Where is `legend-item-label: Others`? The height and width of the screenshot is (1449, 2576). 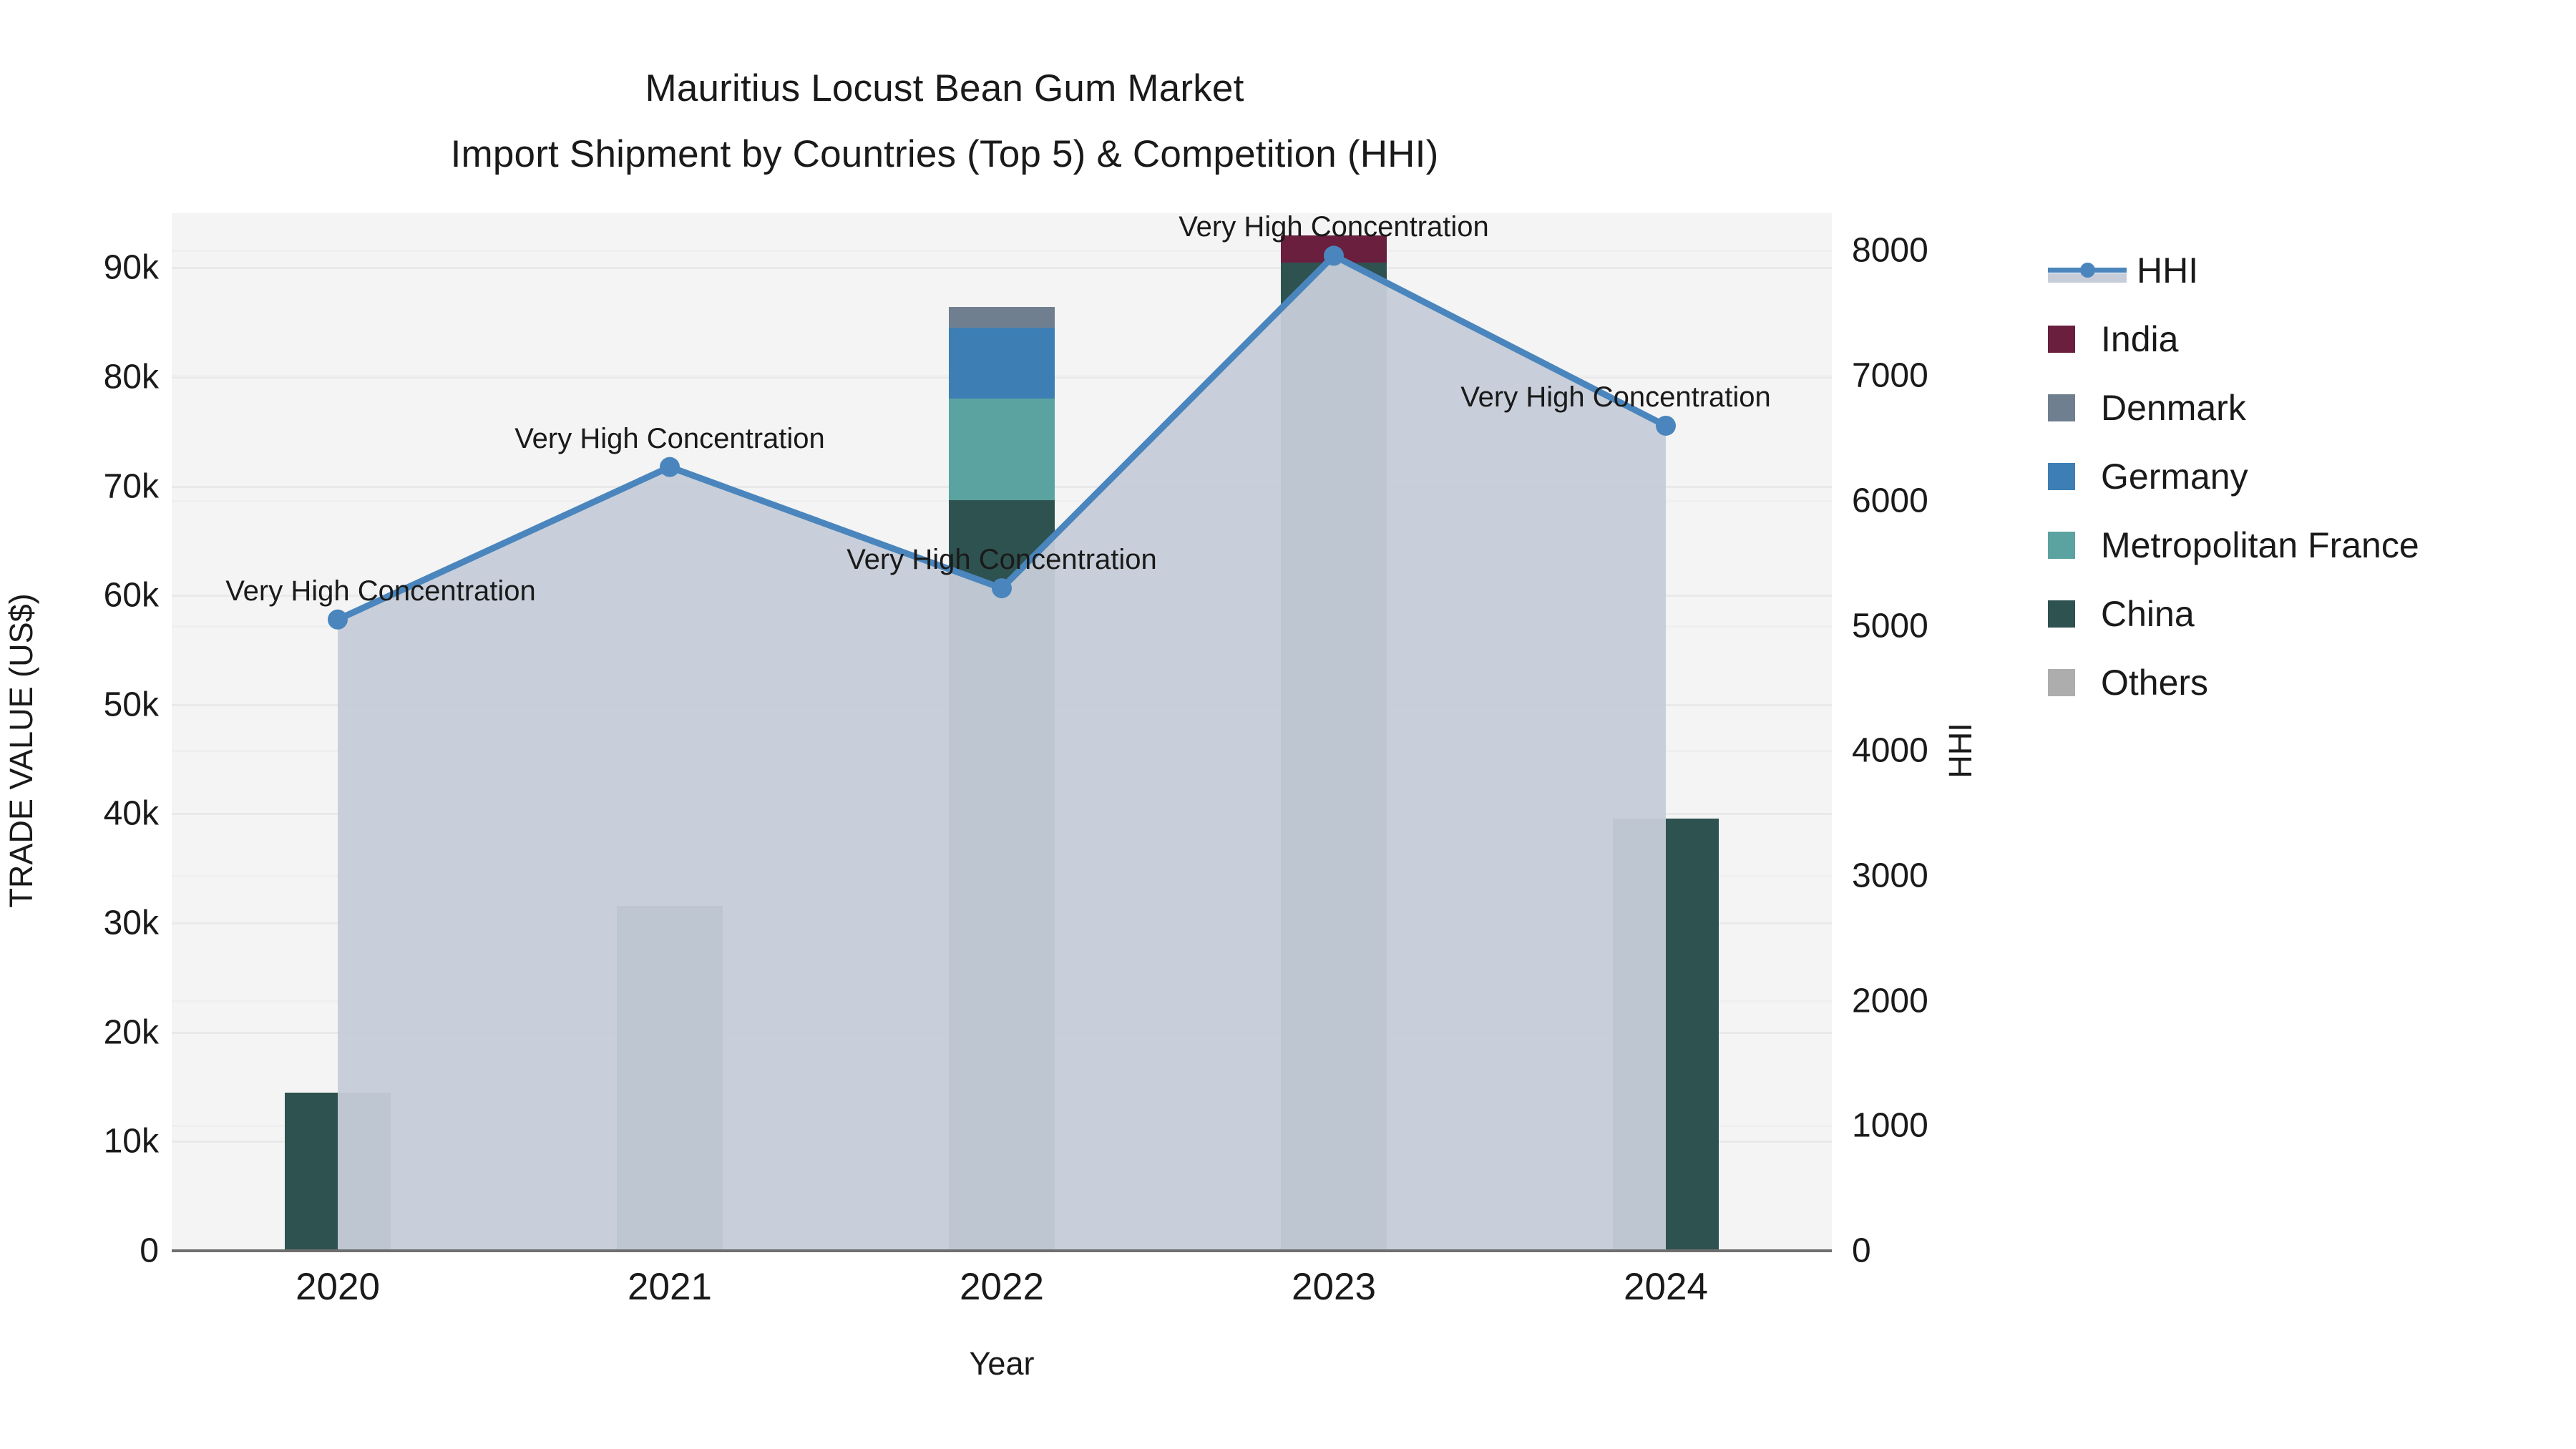 legend-item-label: Others is located at coordinates (2155, 683).